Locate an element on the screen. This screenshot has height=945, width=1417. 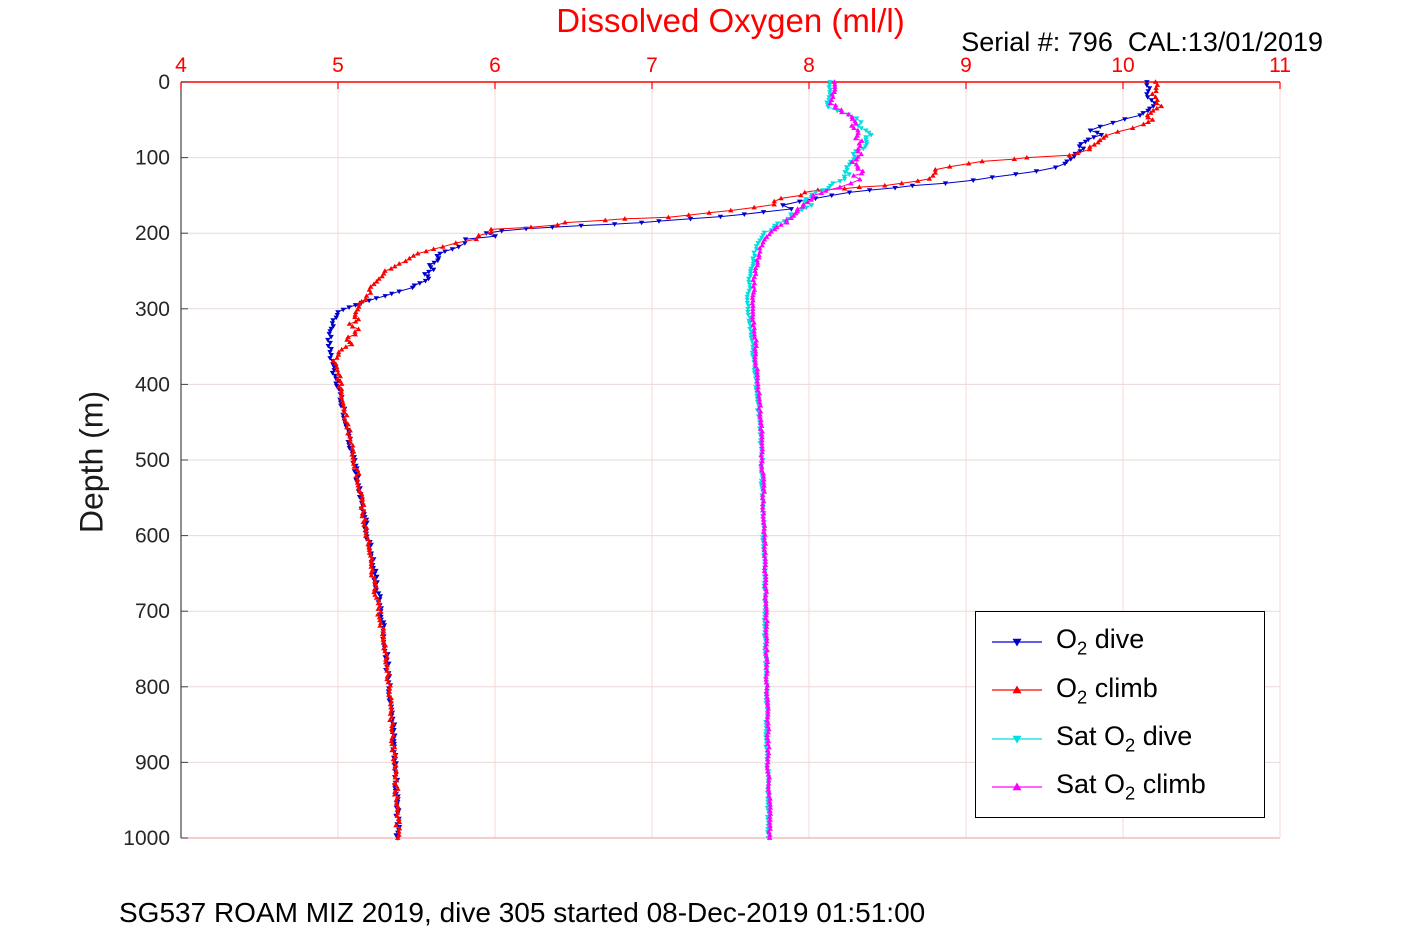
y-tick-label: 700 is located at coordinates (152, 611).